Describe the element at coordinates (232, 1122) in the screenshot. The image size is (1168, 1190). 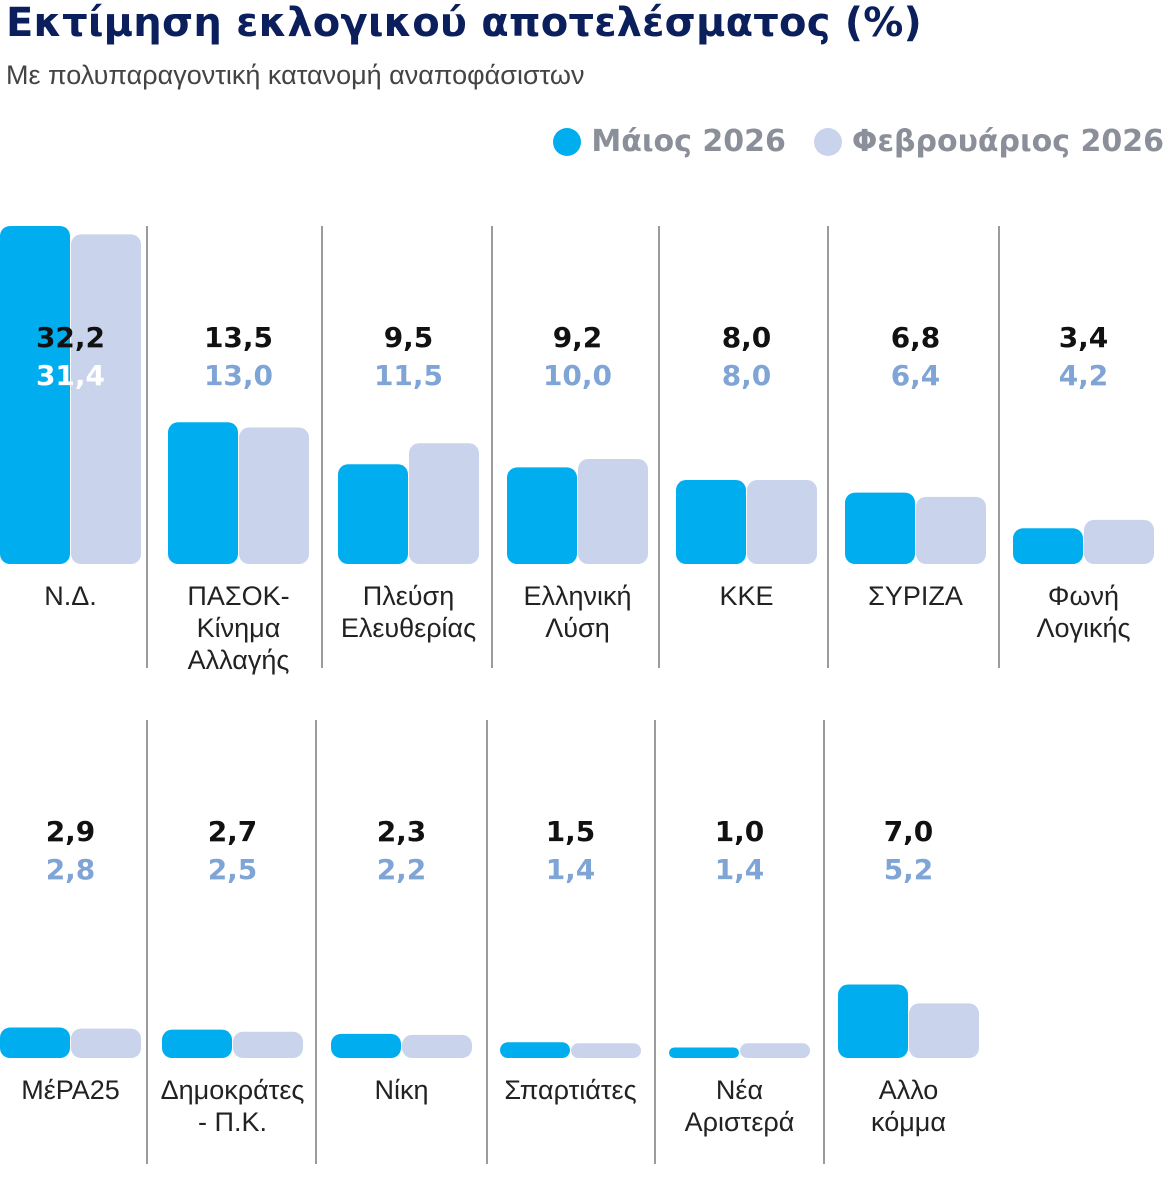
I see `category-label: - Π.Κ.` at that location.